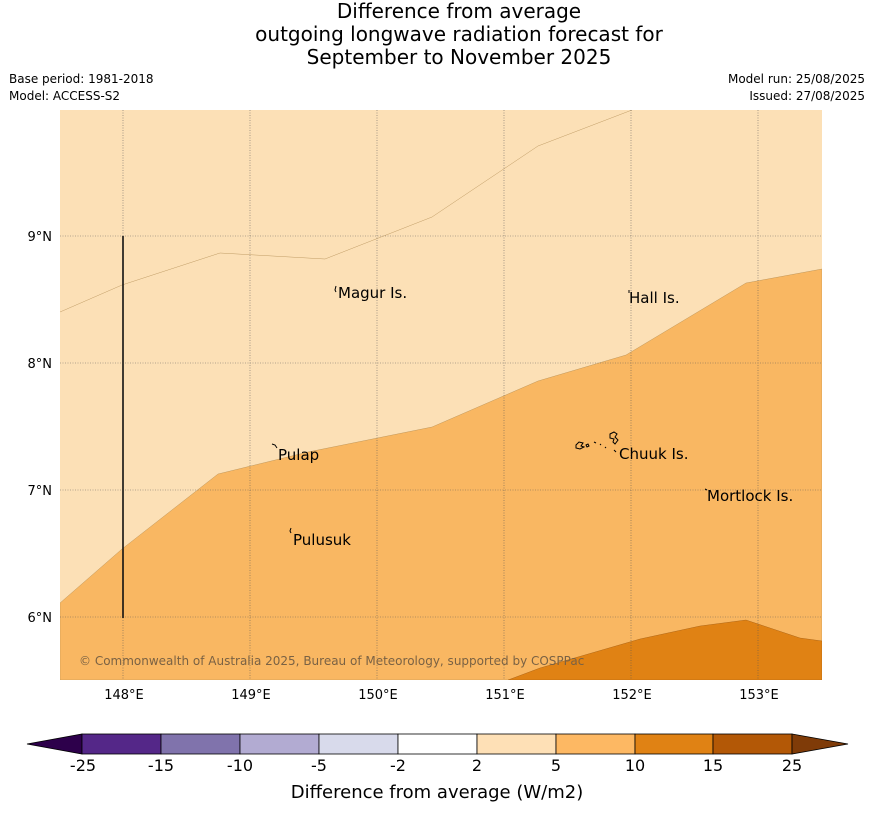  Describe the element at coordinates (121, 744) in the screenshot. I see `colorbar-bin-neg25-neg15` at that location.